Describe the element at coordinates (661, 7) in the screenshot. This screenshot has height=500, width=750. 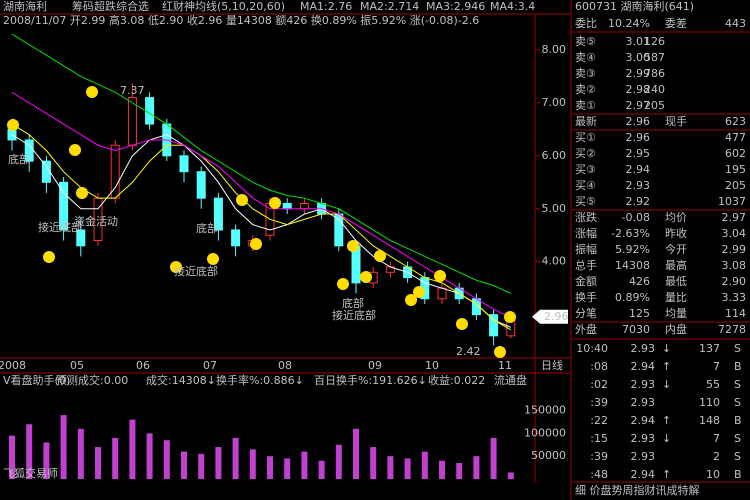
I see `title-bar` at that location.